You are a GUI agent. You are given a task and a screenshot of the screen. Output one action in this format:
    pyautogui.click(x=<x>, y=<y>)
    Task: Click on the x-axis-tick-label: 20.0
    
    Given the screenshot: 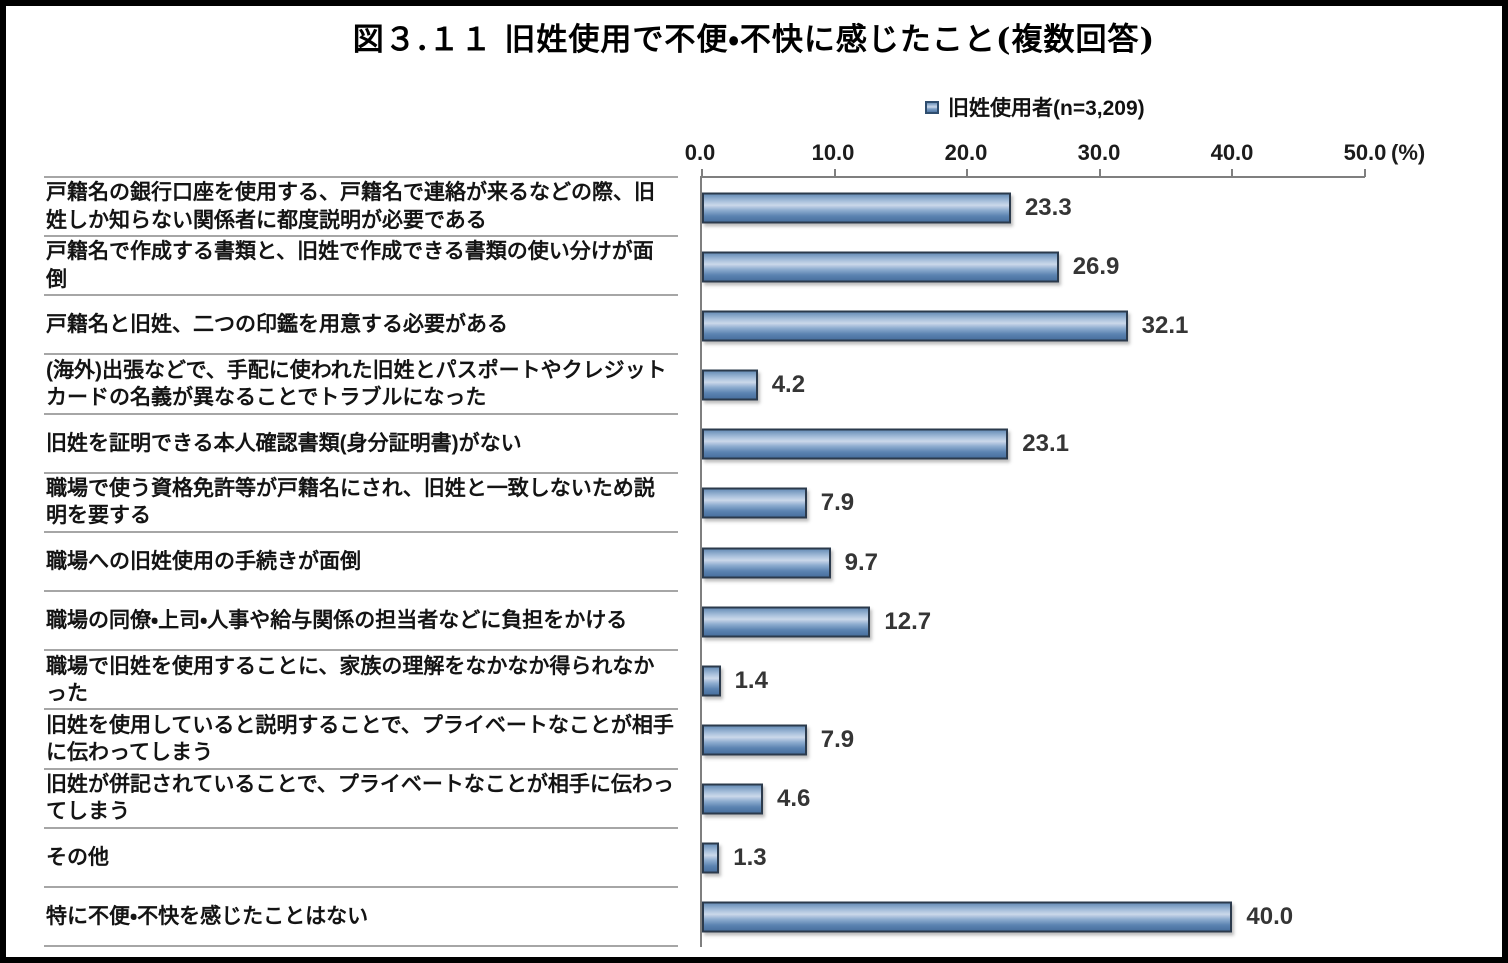 What is the action you would take?
    pyautogui.click(x=966, y=152)
    